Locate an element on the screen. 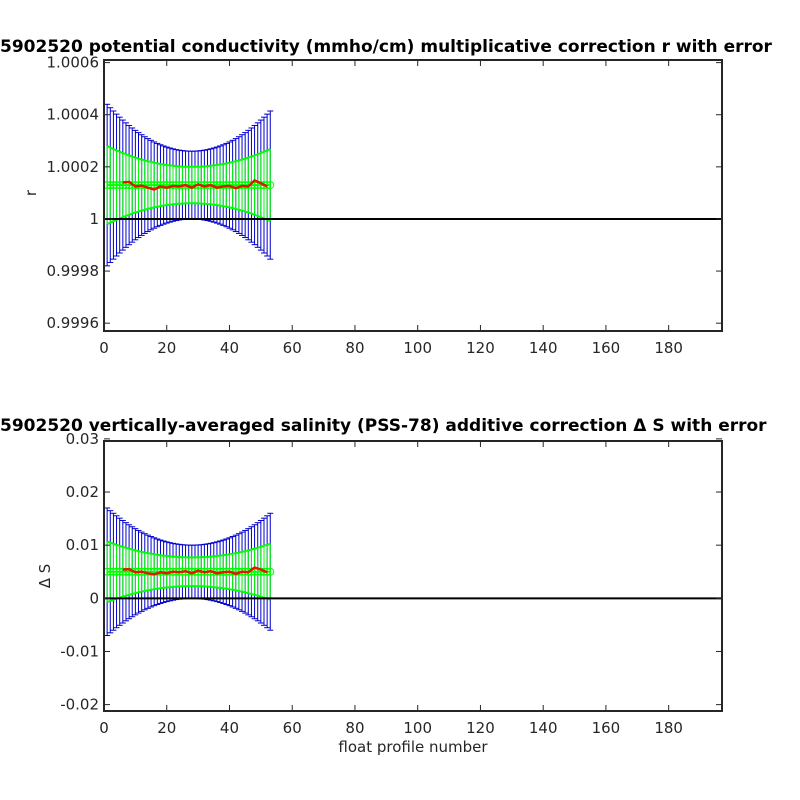  y-tick-label: 1.0002 is located at coordinates (73, 167).